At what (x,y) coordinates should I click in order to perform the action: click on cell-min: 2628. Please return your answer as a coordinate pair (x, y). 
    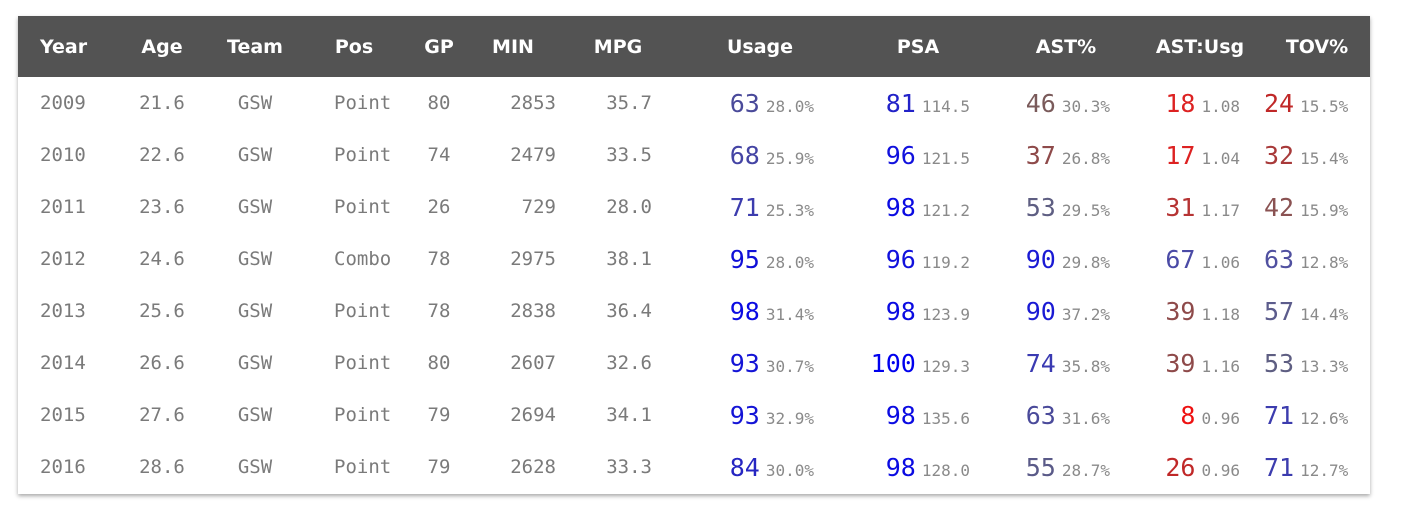
    Looking at the image, I should click on (533, 467).